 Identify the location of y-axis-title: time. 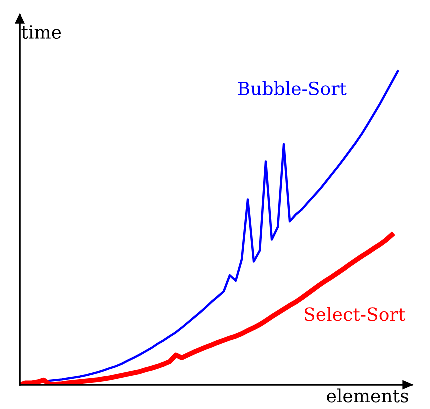
(42, 33).